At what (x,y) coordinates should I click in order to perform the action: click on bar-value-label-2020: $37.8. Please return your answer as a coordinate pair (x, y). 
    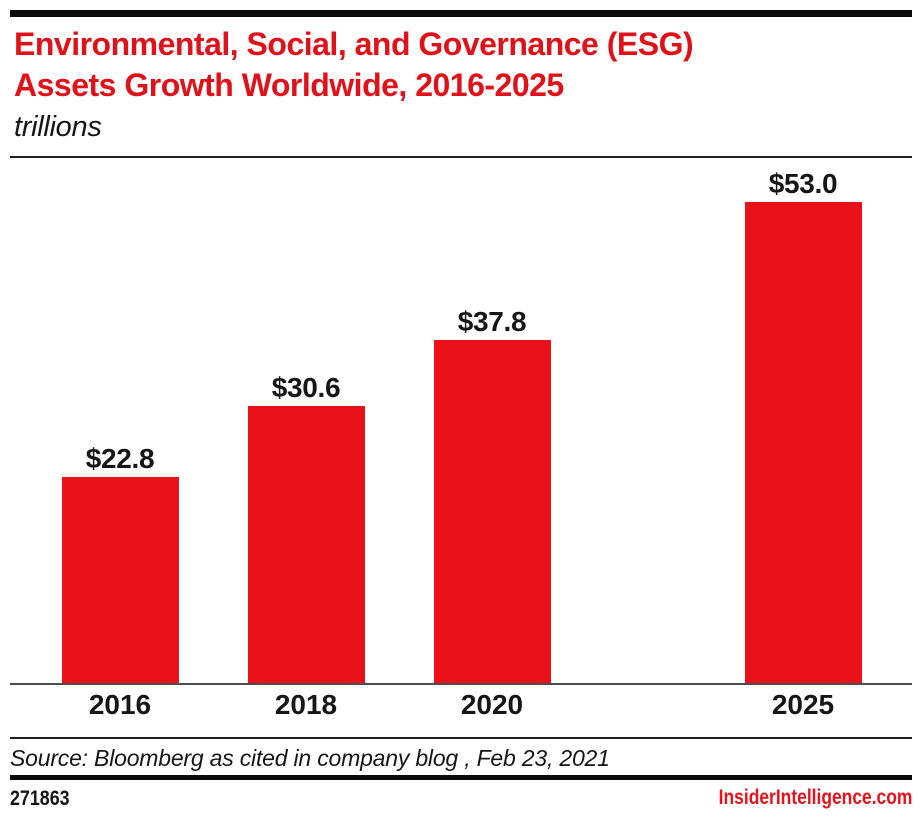
    Looking at the image, I should click on (492, 321).